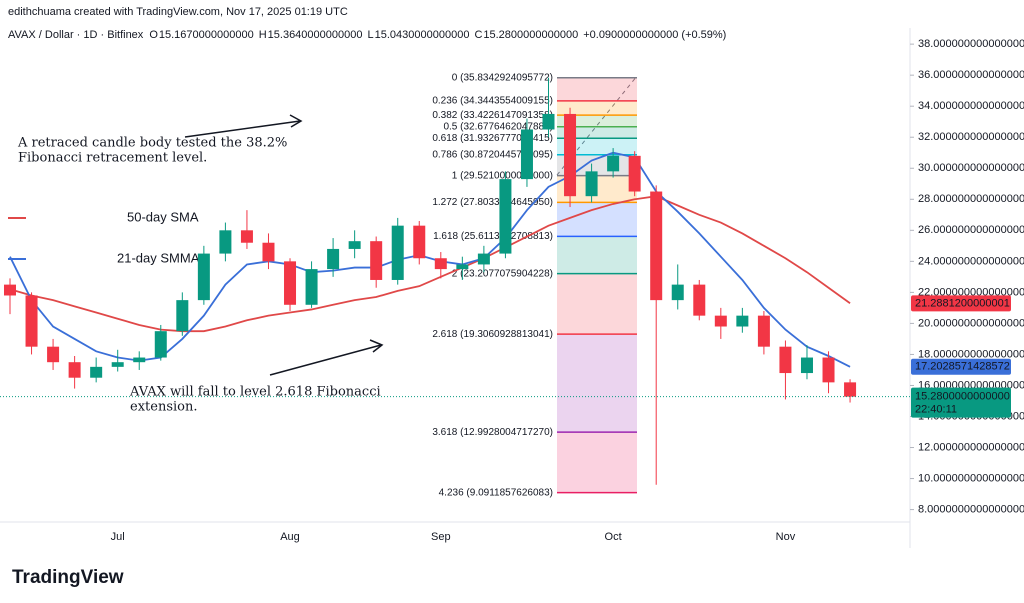 This screenshot has height=603, width=1024. What do you see at coordinates (971, 292) in the screenshot?
I see `y-tick-label: 22.0000000000000000` at bounding box center [971, 292].